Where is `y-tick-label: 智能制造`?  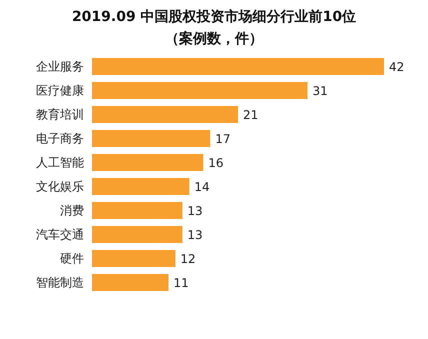 y-tick-label: 智能制造 is located at coordinates (60, 282).